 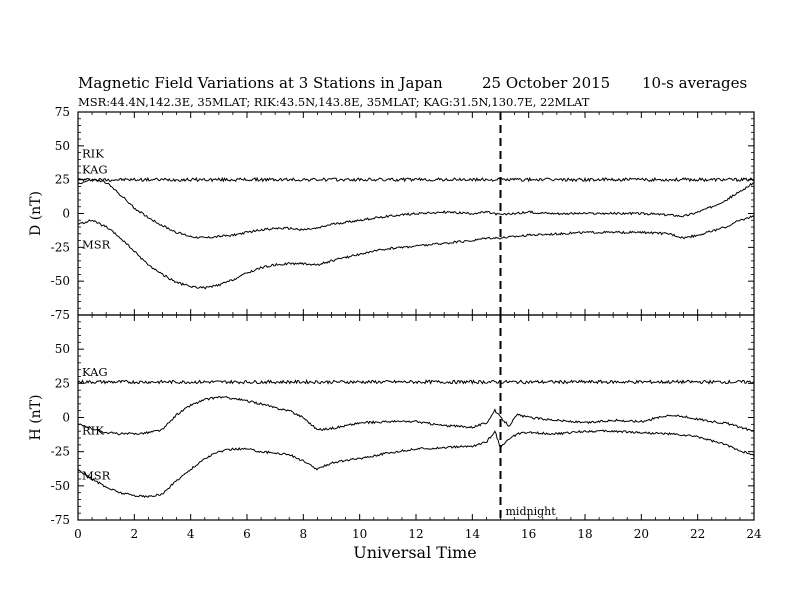 I want to click on x-tick-label: 24, so click(x=754, y=534).